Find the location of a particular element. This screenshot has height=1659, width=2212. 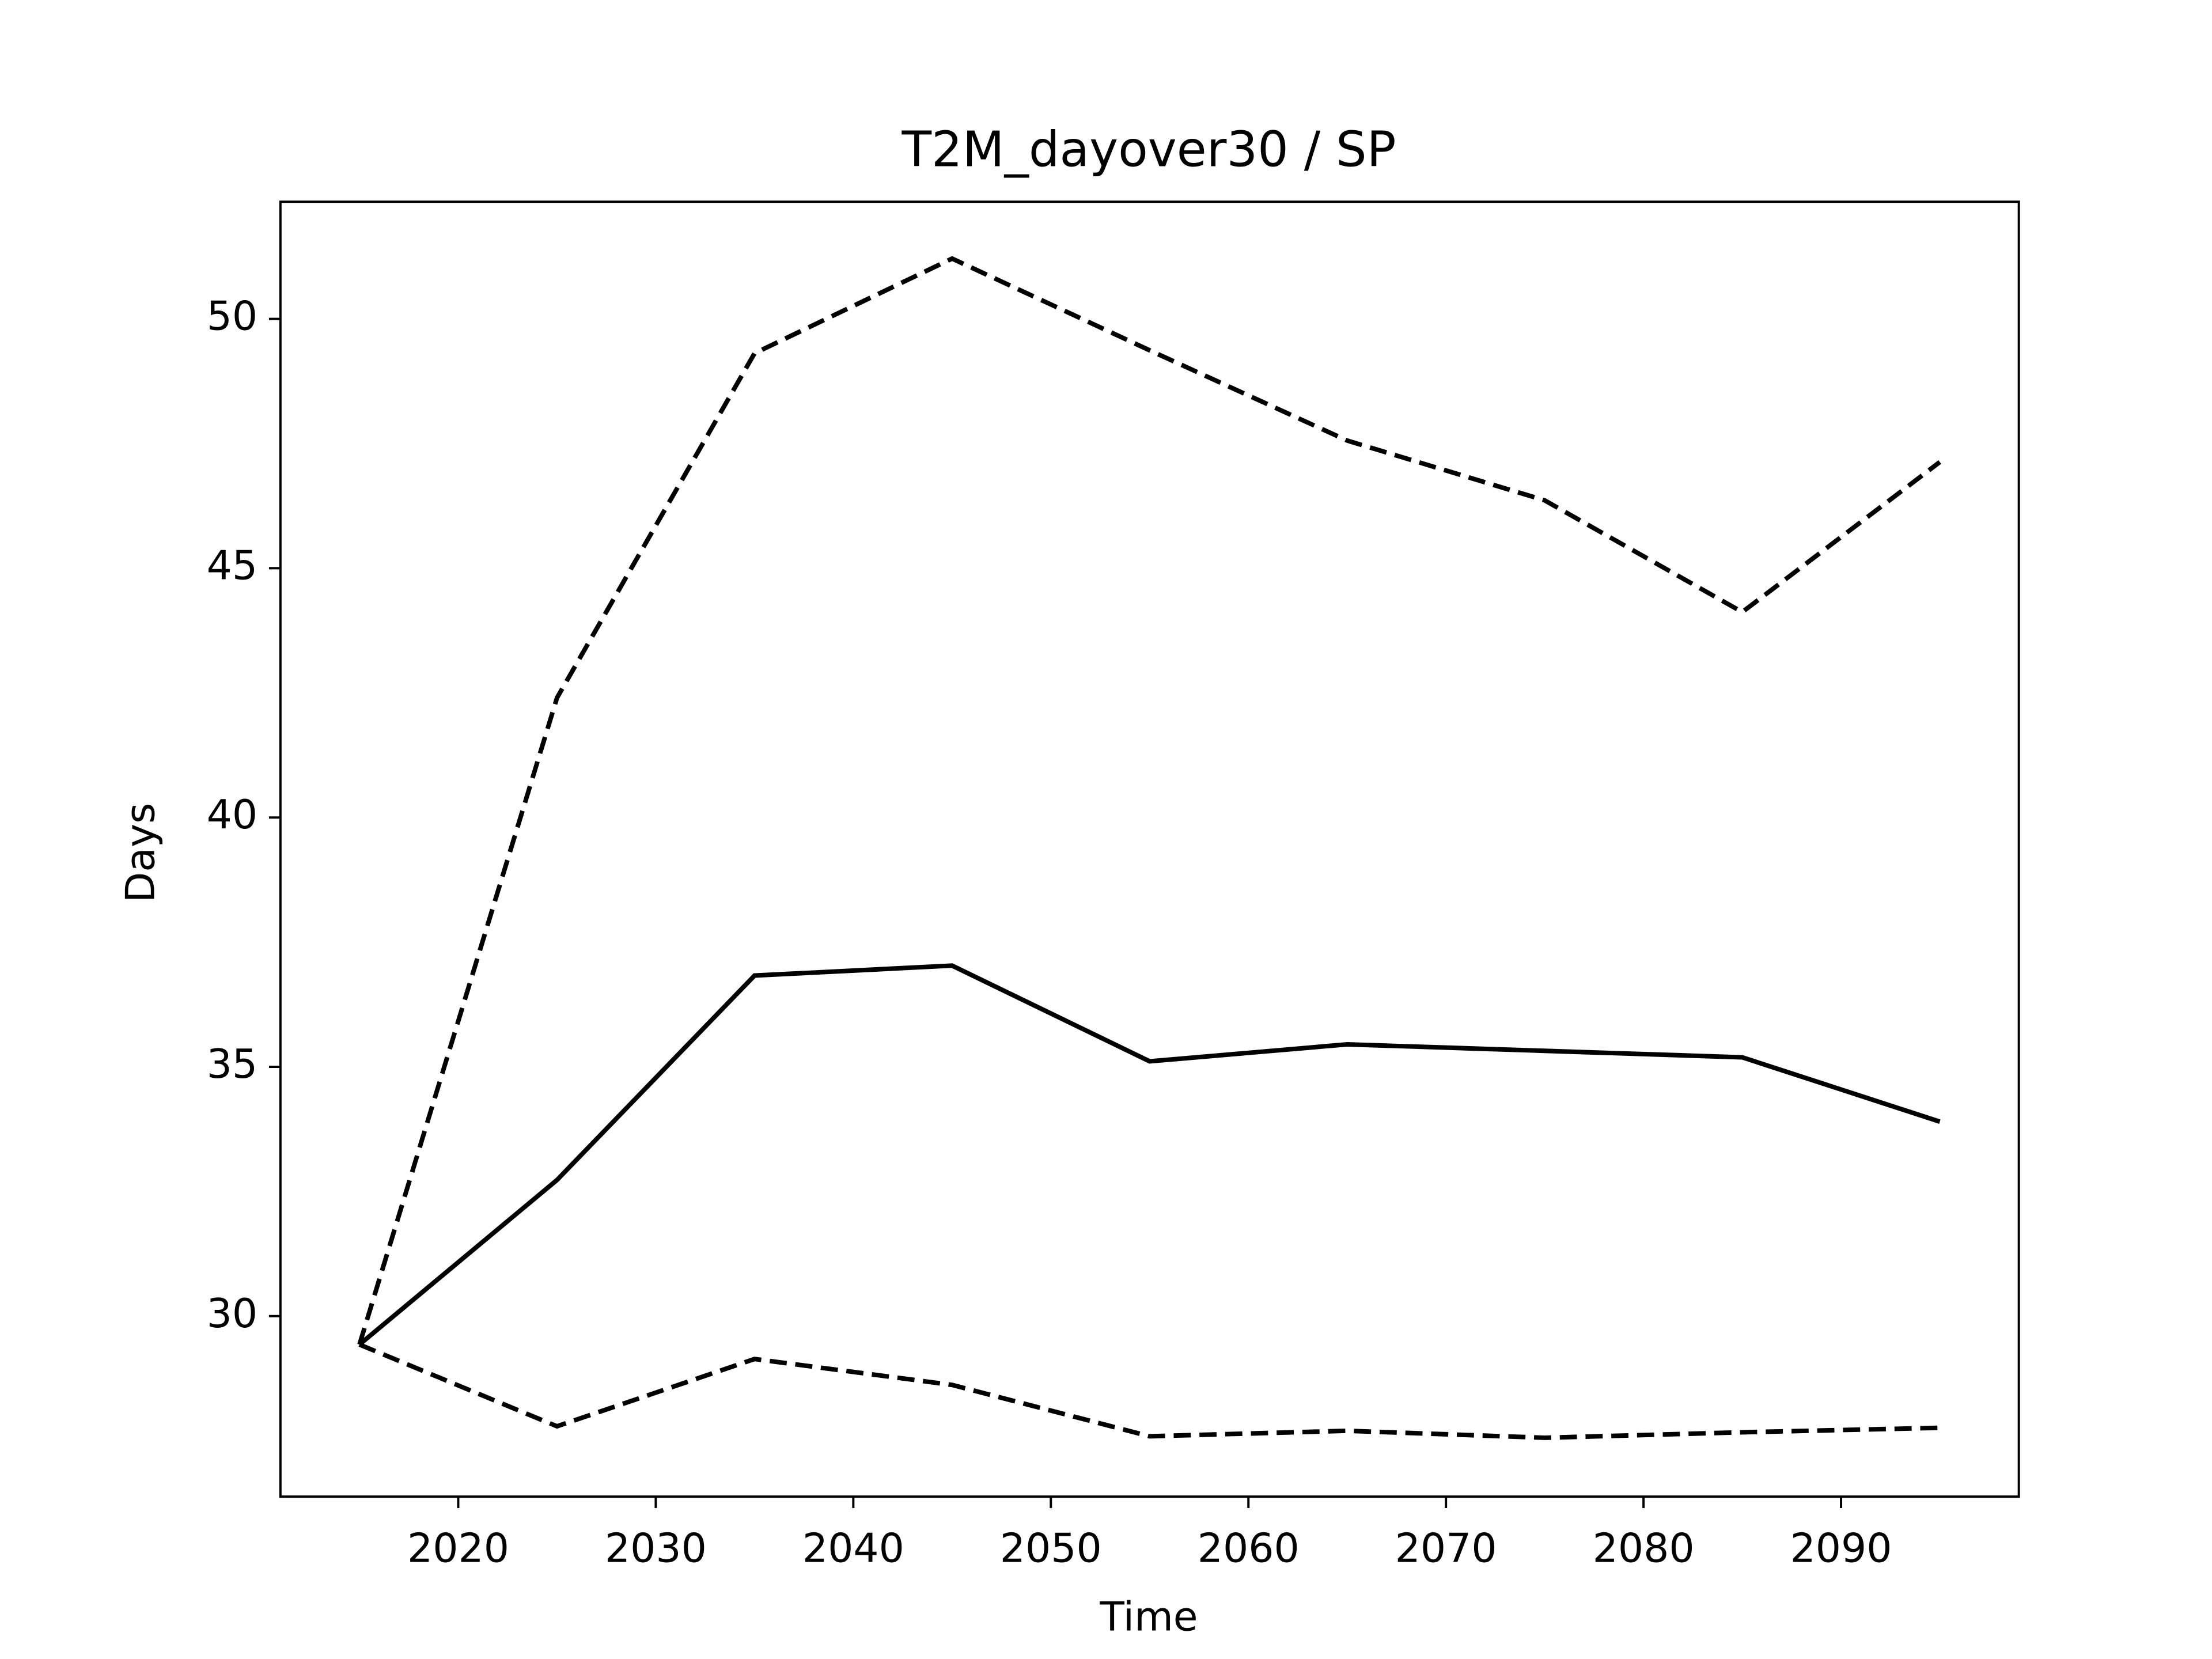

y-tick-label: 35 is located at coordinates (232, 1064).